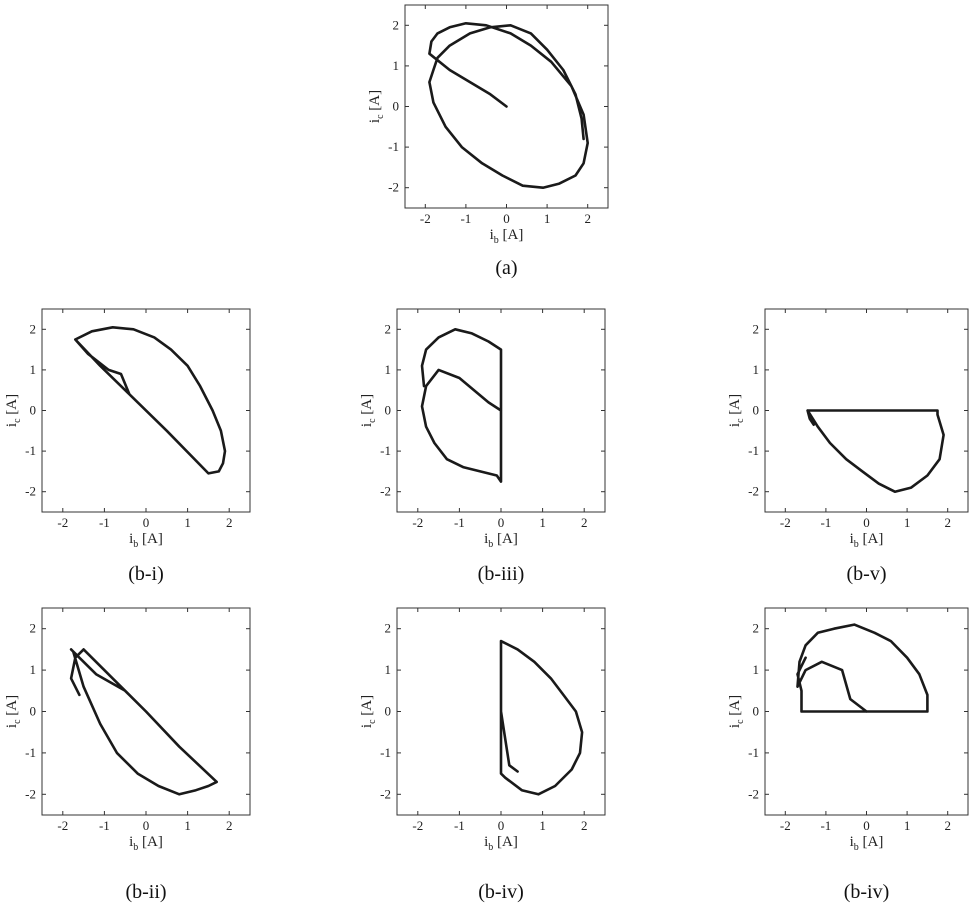  I want to click on panel-7: -2 -1 0 1 2 -2 -1 0 1 2 ib [A] ic [A] (b-iv), so click(848, 755).